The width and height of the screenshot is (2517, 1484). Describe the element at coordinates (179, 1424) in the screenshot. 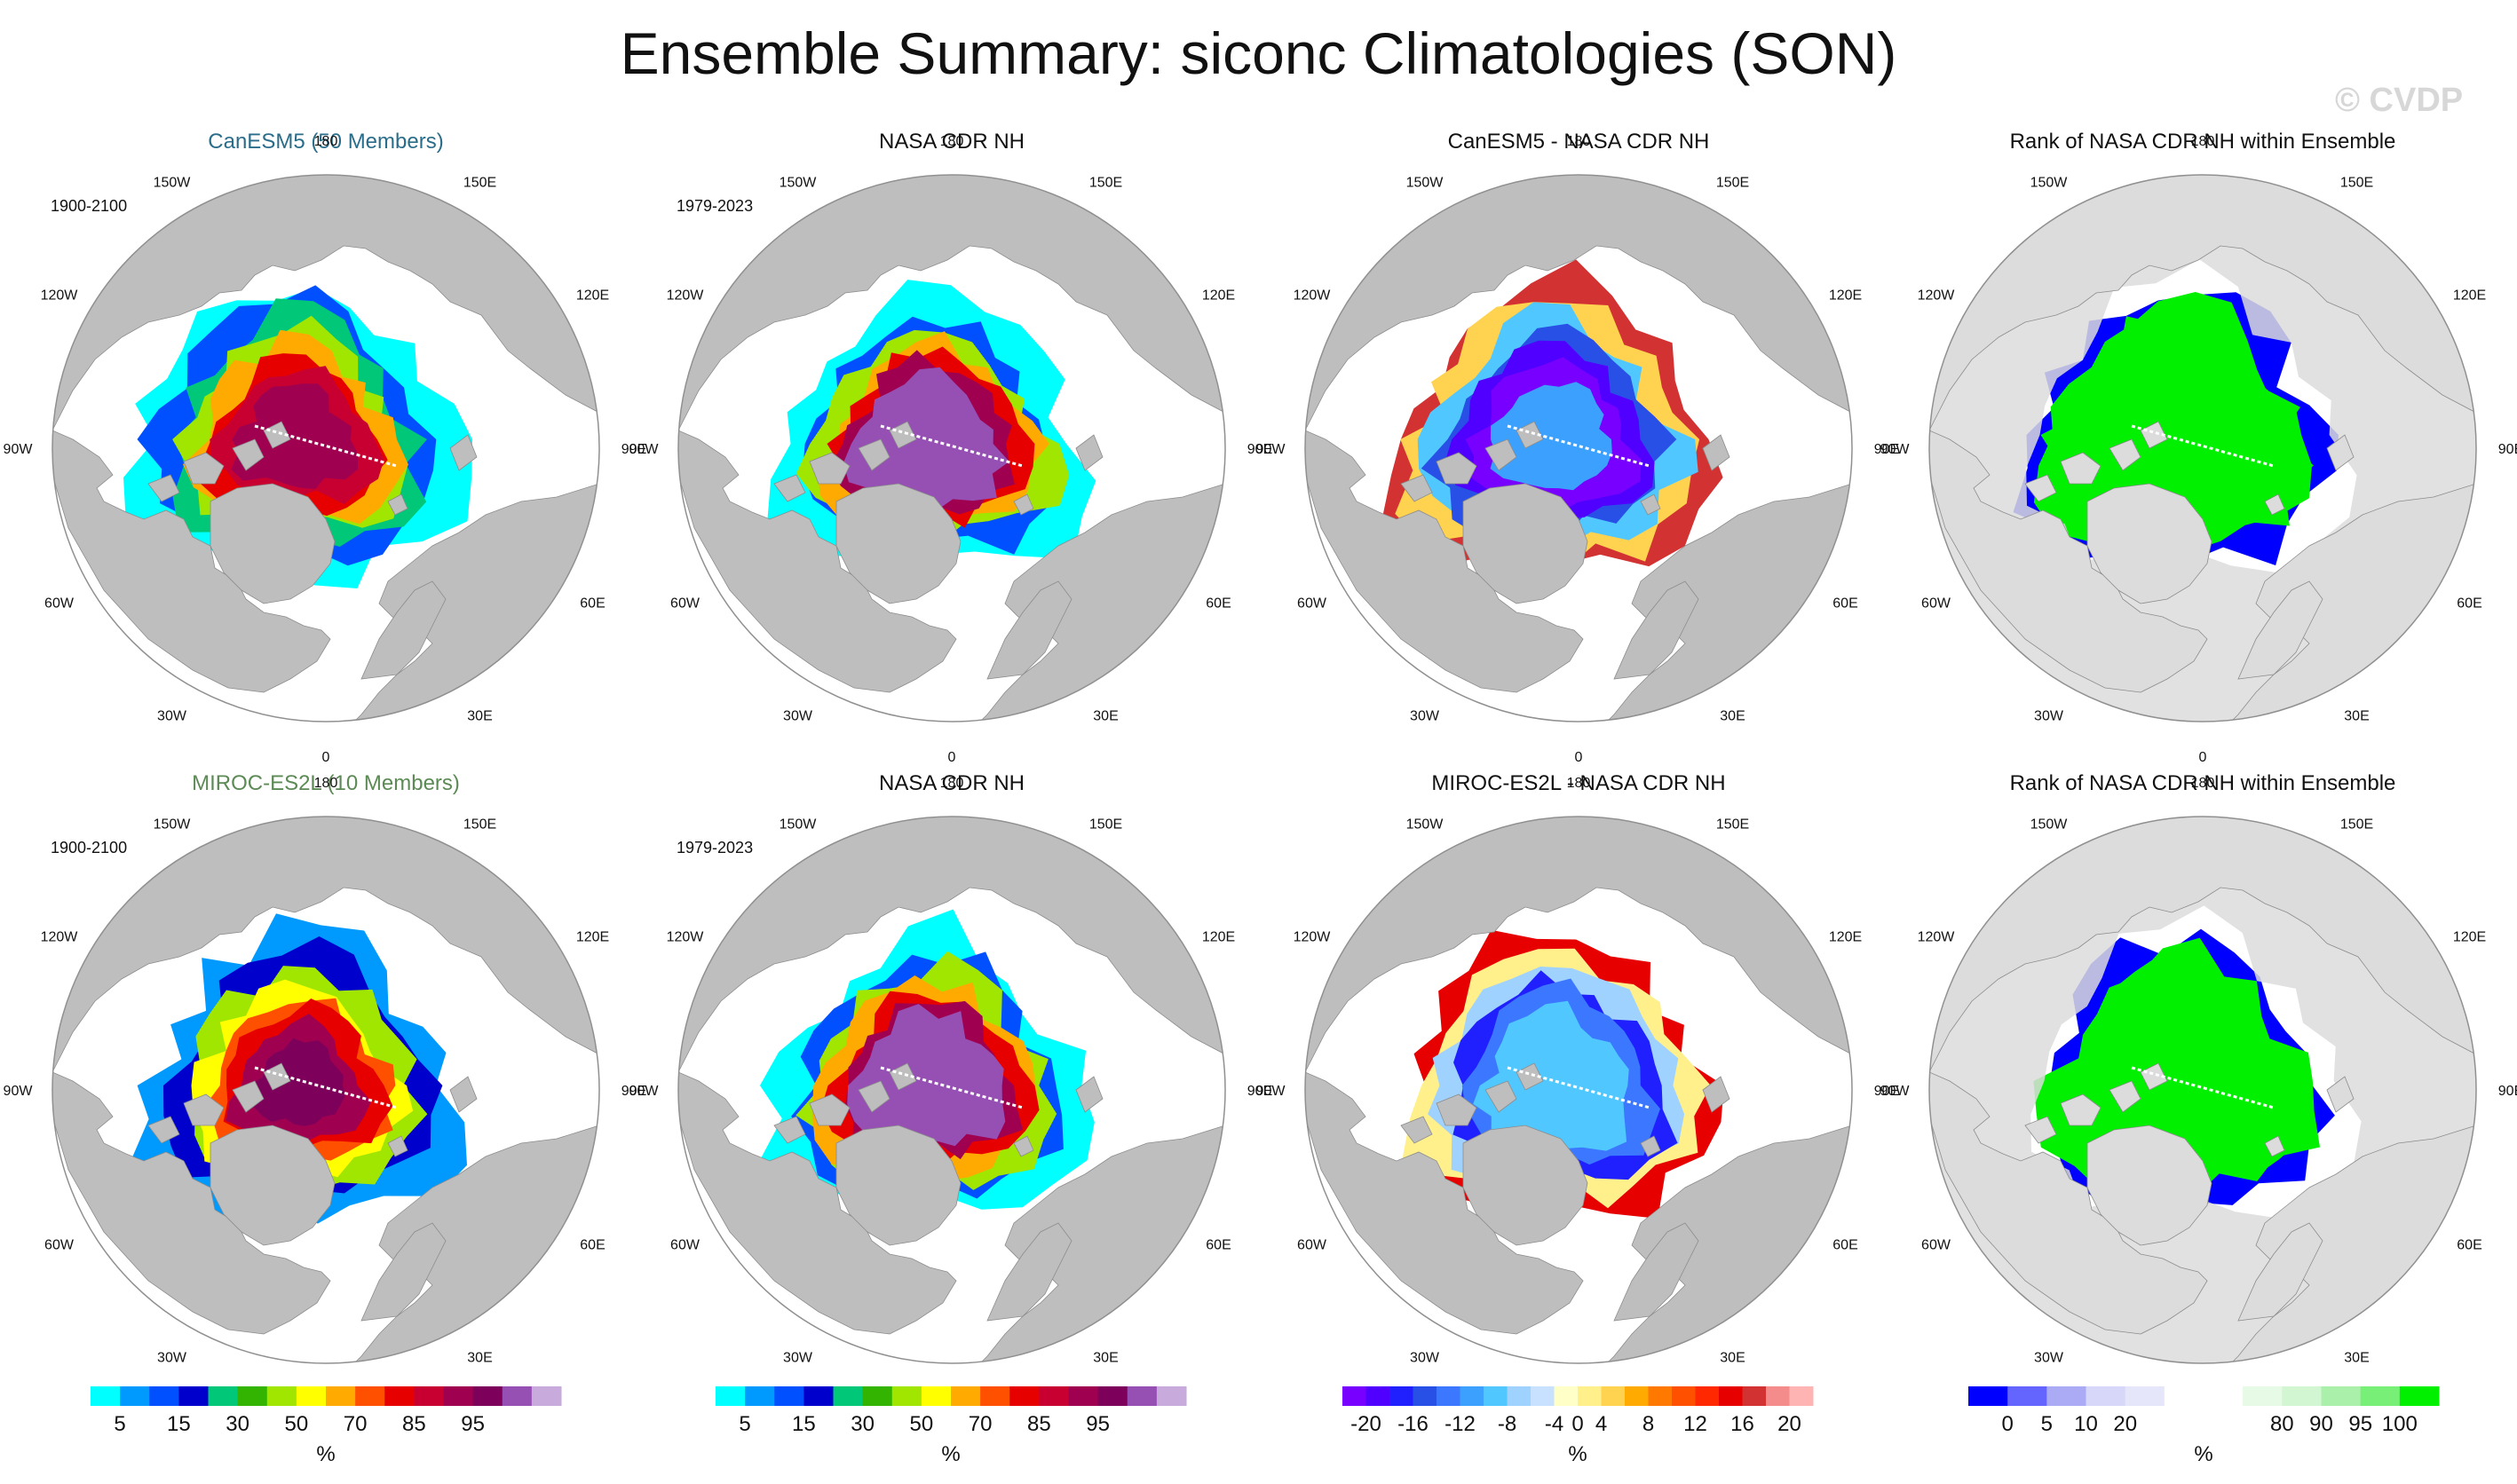

I see `colorbar-tick-label: 15` at that location.